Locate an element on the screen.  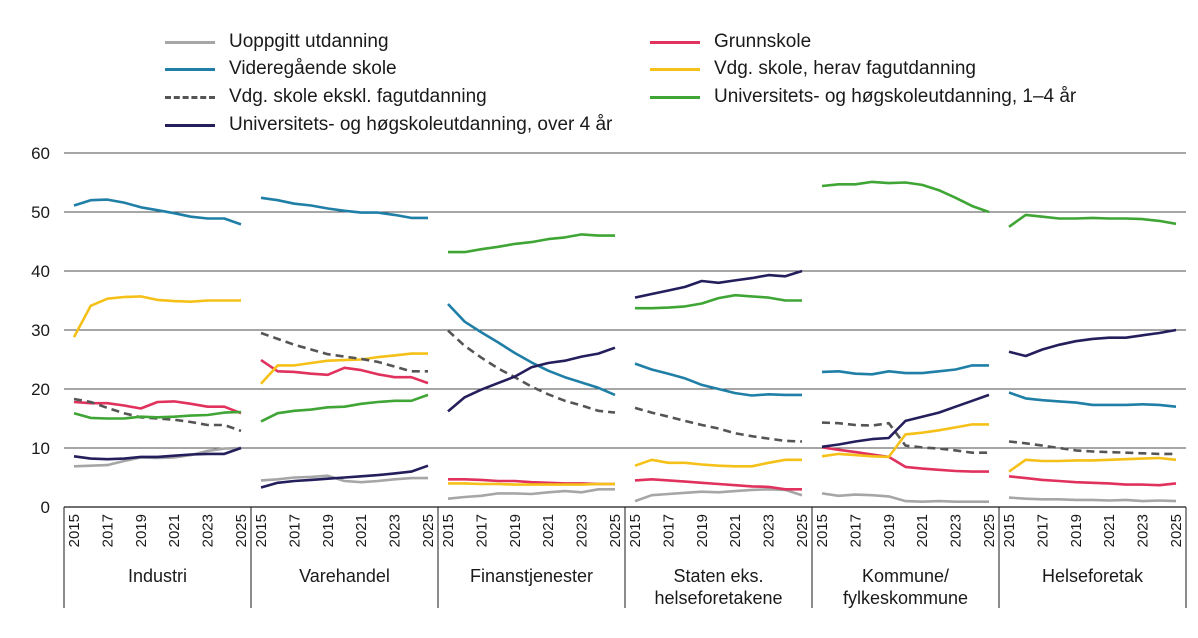
legend-label: Vdg. skole ekskl. fagutdanning is located at coordinates (358, 96).